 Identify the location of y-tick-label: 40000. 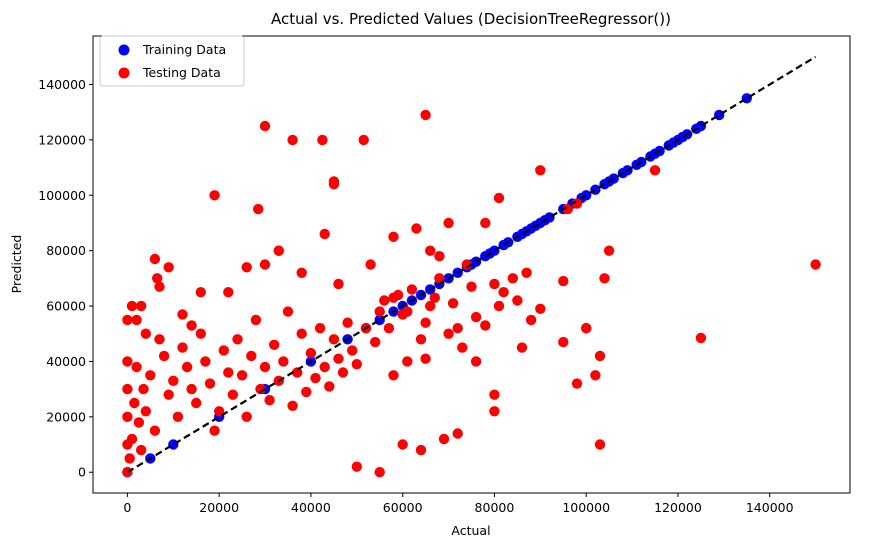
(66, 361).